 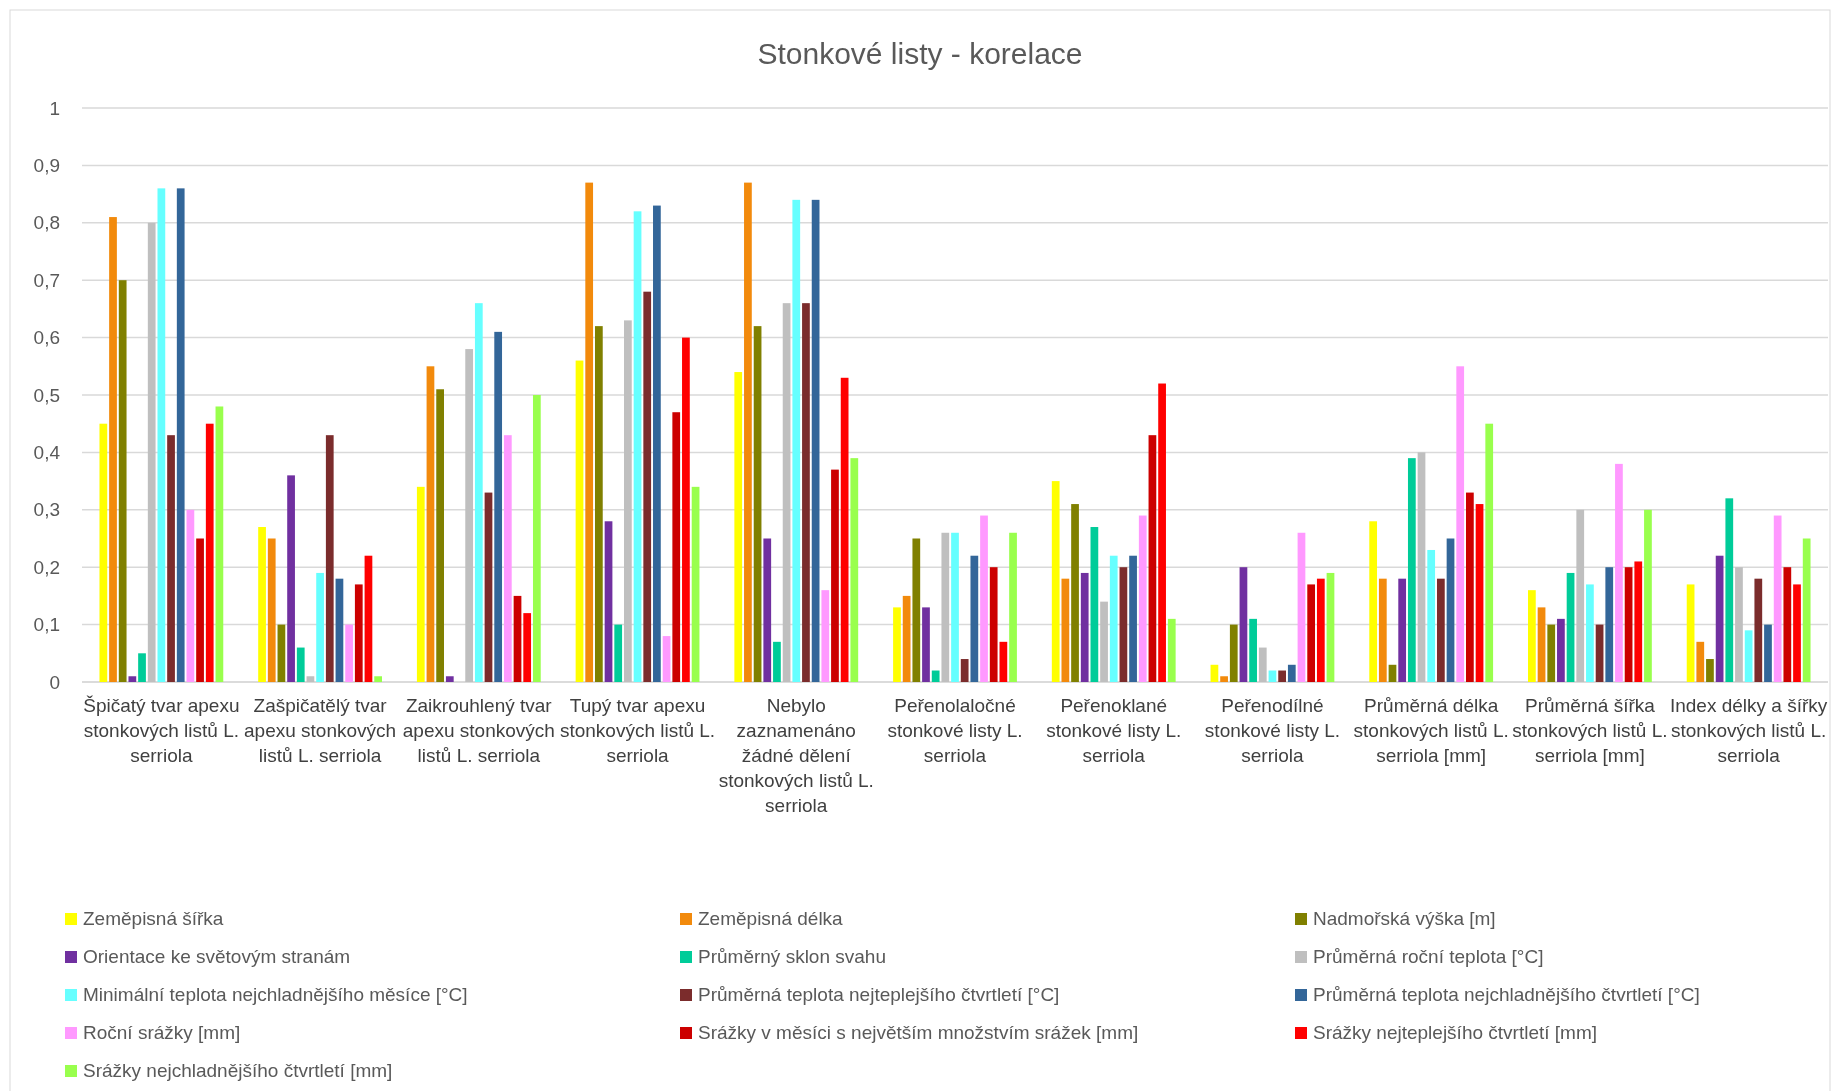 I want to click on x-tick-label: Zaikrouhlený tvar apexu stonkových listů L. serriola, so click(x=478, y=730).